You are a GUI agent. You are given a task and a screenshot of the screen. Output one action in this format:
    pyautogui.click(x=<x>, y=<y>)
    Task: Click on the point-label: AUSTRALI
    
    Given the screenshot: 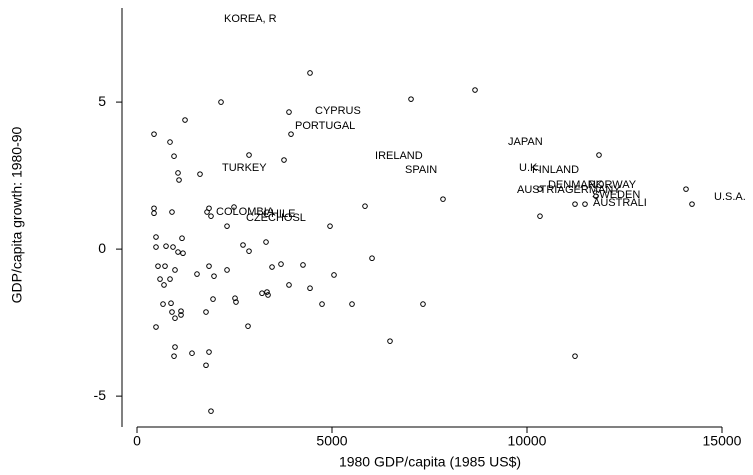 What is the action you would take?
    pyautogui.click(x=620, y=203)
    